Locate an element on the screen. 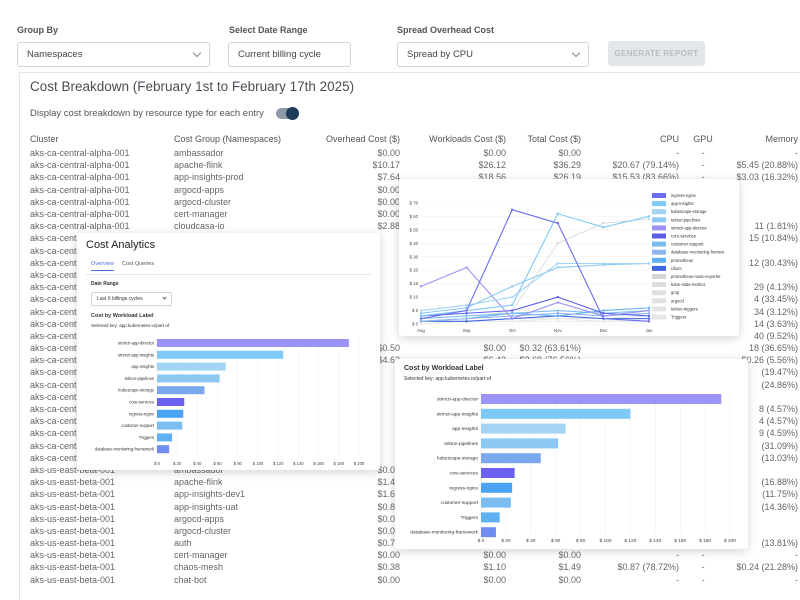 Image resolution: width=800 pixels, height=600 pixels. cell-memory: (31.09%) is located at coordinates (779, 445).